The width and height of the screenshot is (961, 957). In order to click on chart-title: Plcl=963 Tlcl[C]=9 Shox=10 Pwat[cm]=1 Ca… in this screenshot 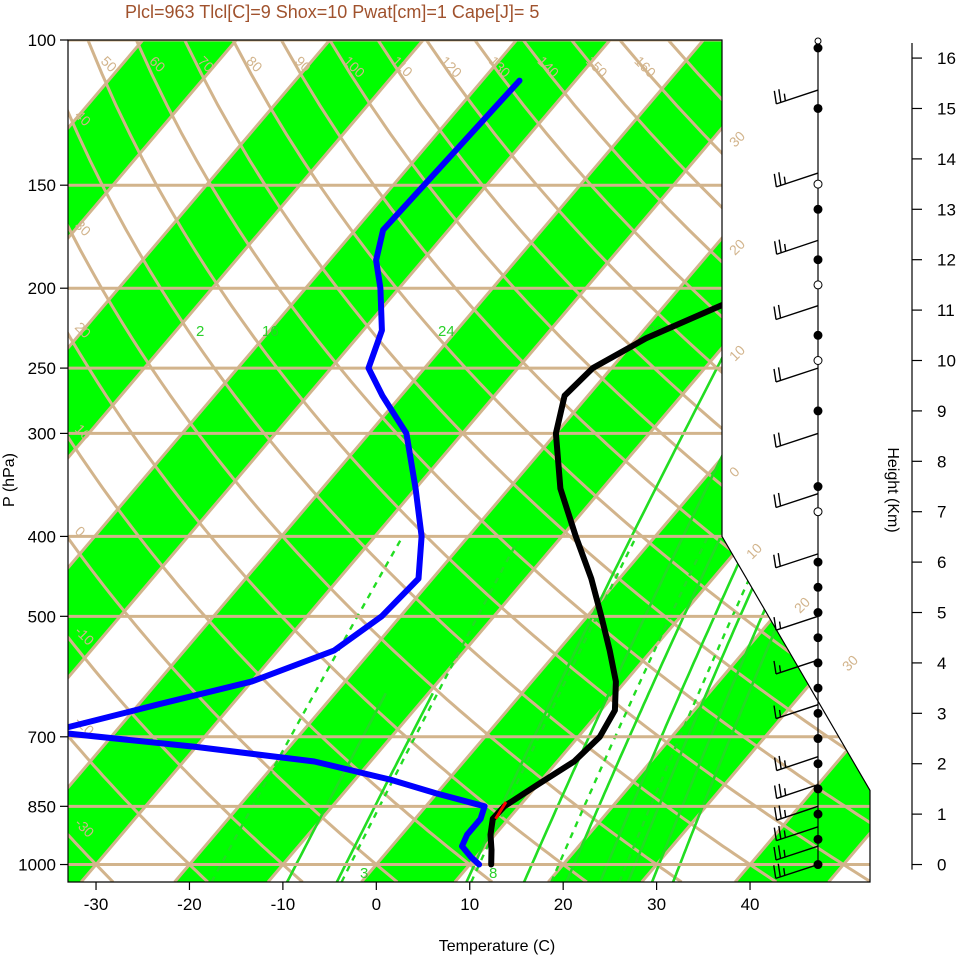, I will do `click(332, 12)`.